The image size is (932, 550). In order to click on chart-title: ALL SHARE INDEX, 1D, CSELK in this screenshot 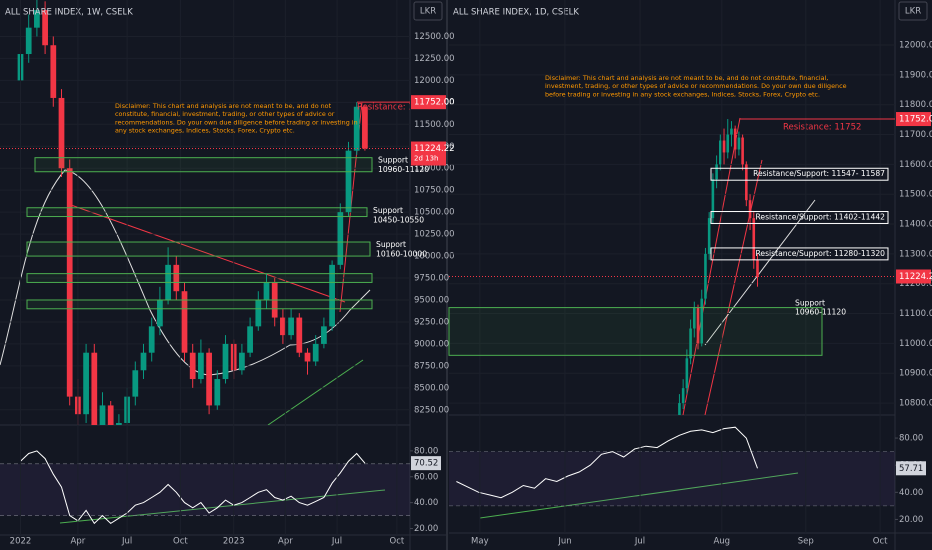, I will do `click(516, 13)`.